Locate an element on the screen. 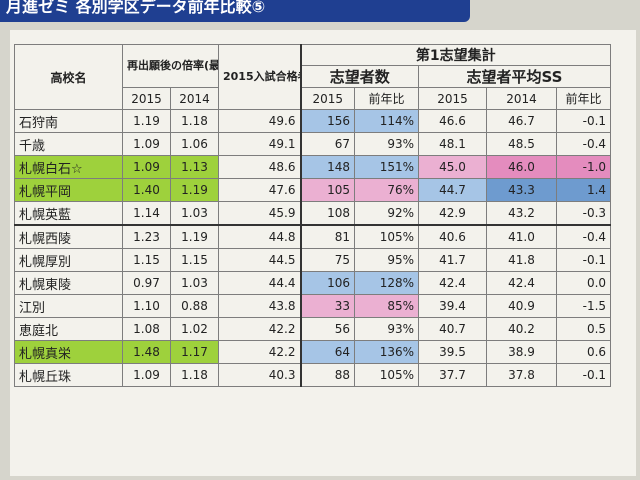  header-applicants-2015: 2015 is located at coordinates (327, 98).